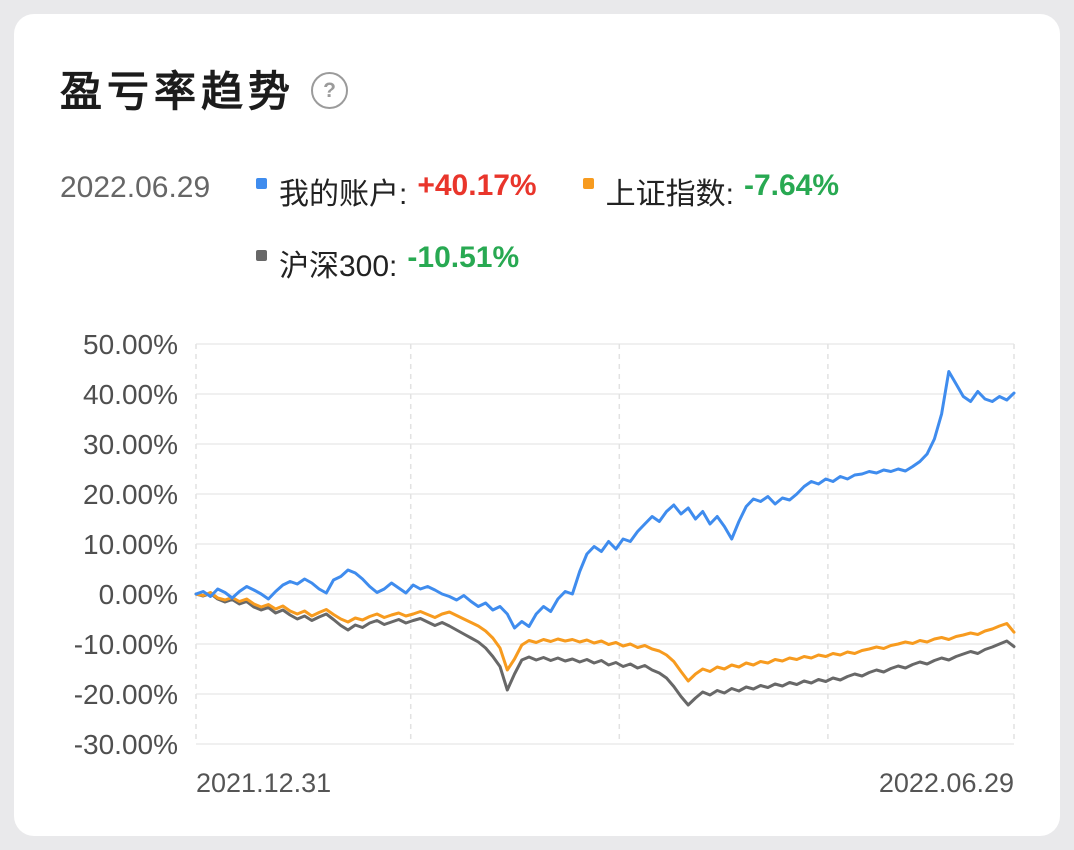 The width and height of the screenshot is (1074, 850). I want to click on legend-item-sse-index: 上证指数: -7.64%, so click(711, 191).